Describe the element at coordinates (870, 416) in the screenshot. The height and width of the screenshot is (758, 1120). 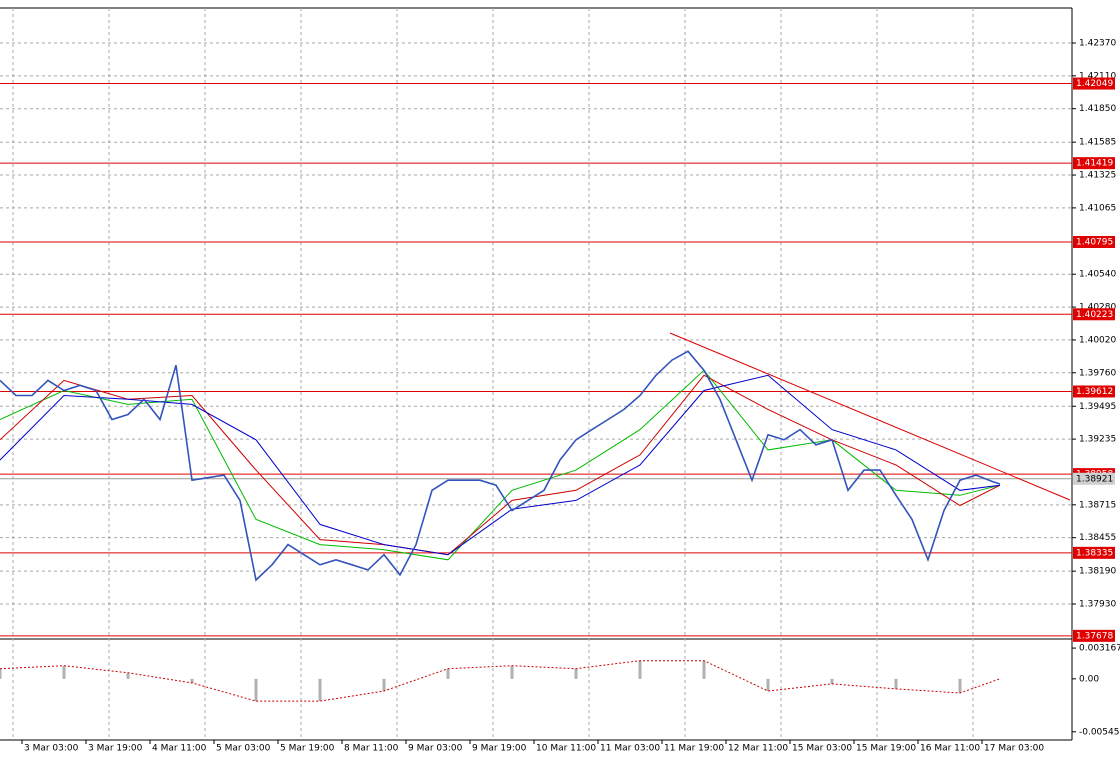
I see `trend-line` at that location.